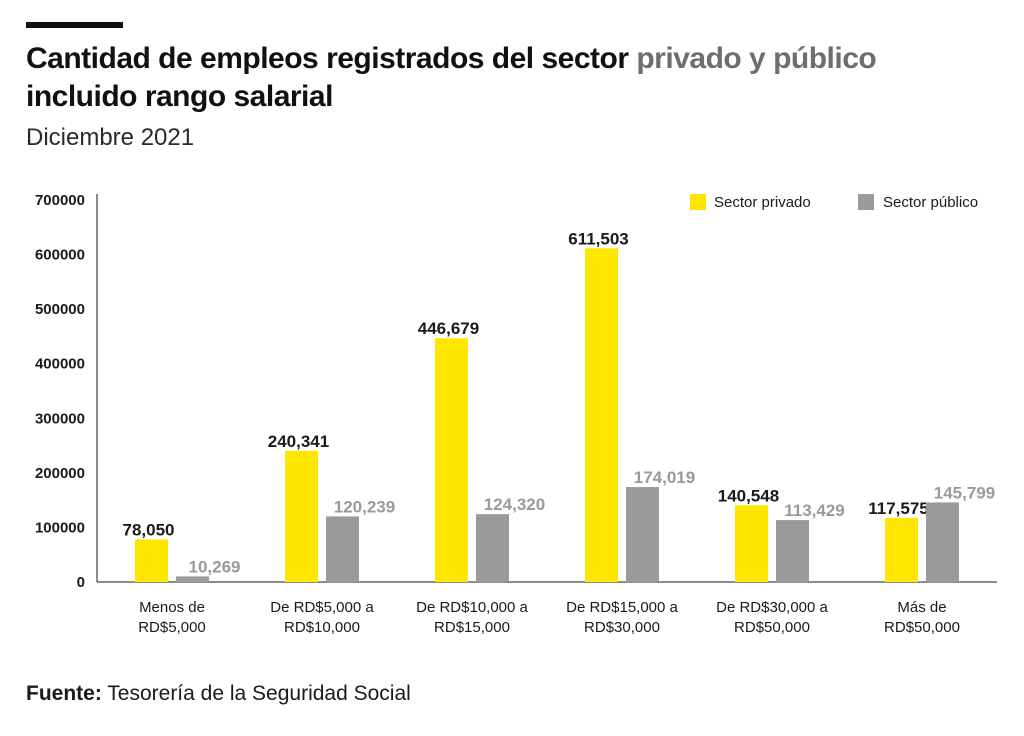  I want to click on chart-subtitle: Diciembre 2021, so click(110, 137).